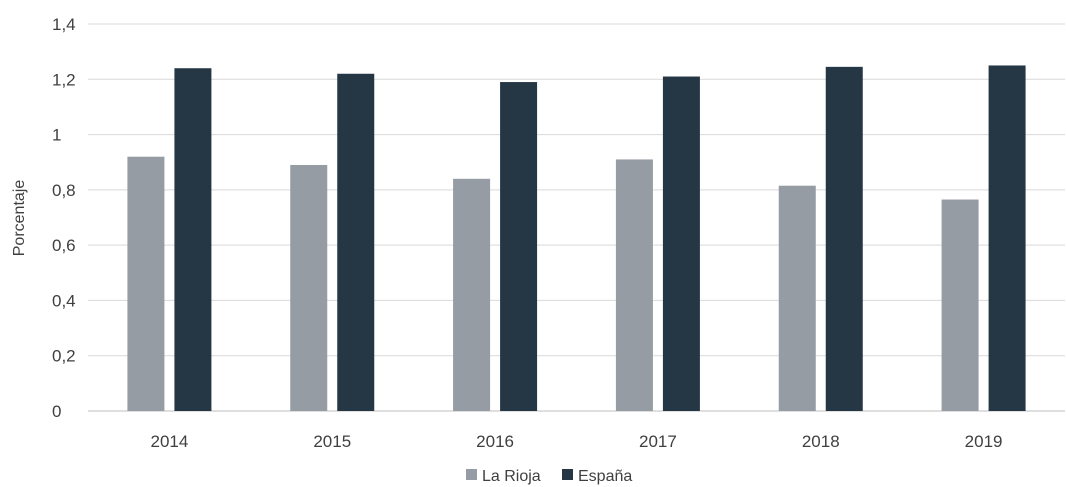 The image size is (1066, 487). I want to click on bar-la-rioja-2017, so click(634, 285).